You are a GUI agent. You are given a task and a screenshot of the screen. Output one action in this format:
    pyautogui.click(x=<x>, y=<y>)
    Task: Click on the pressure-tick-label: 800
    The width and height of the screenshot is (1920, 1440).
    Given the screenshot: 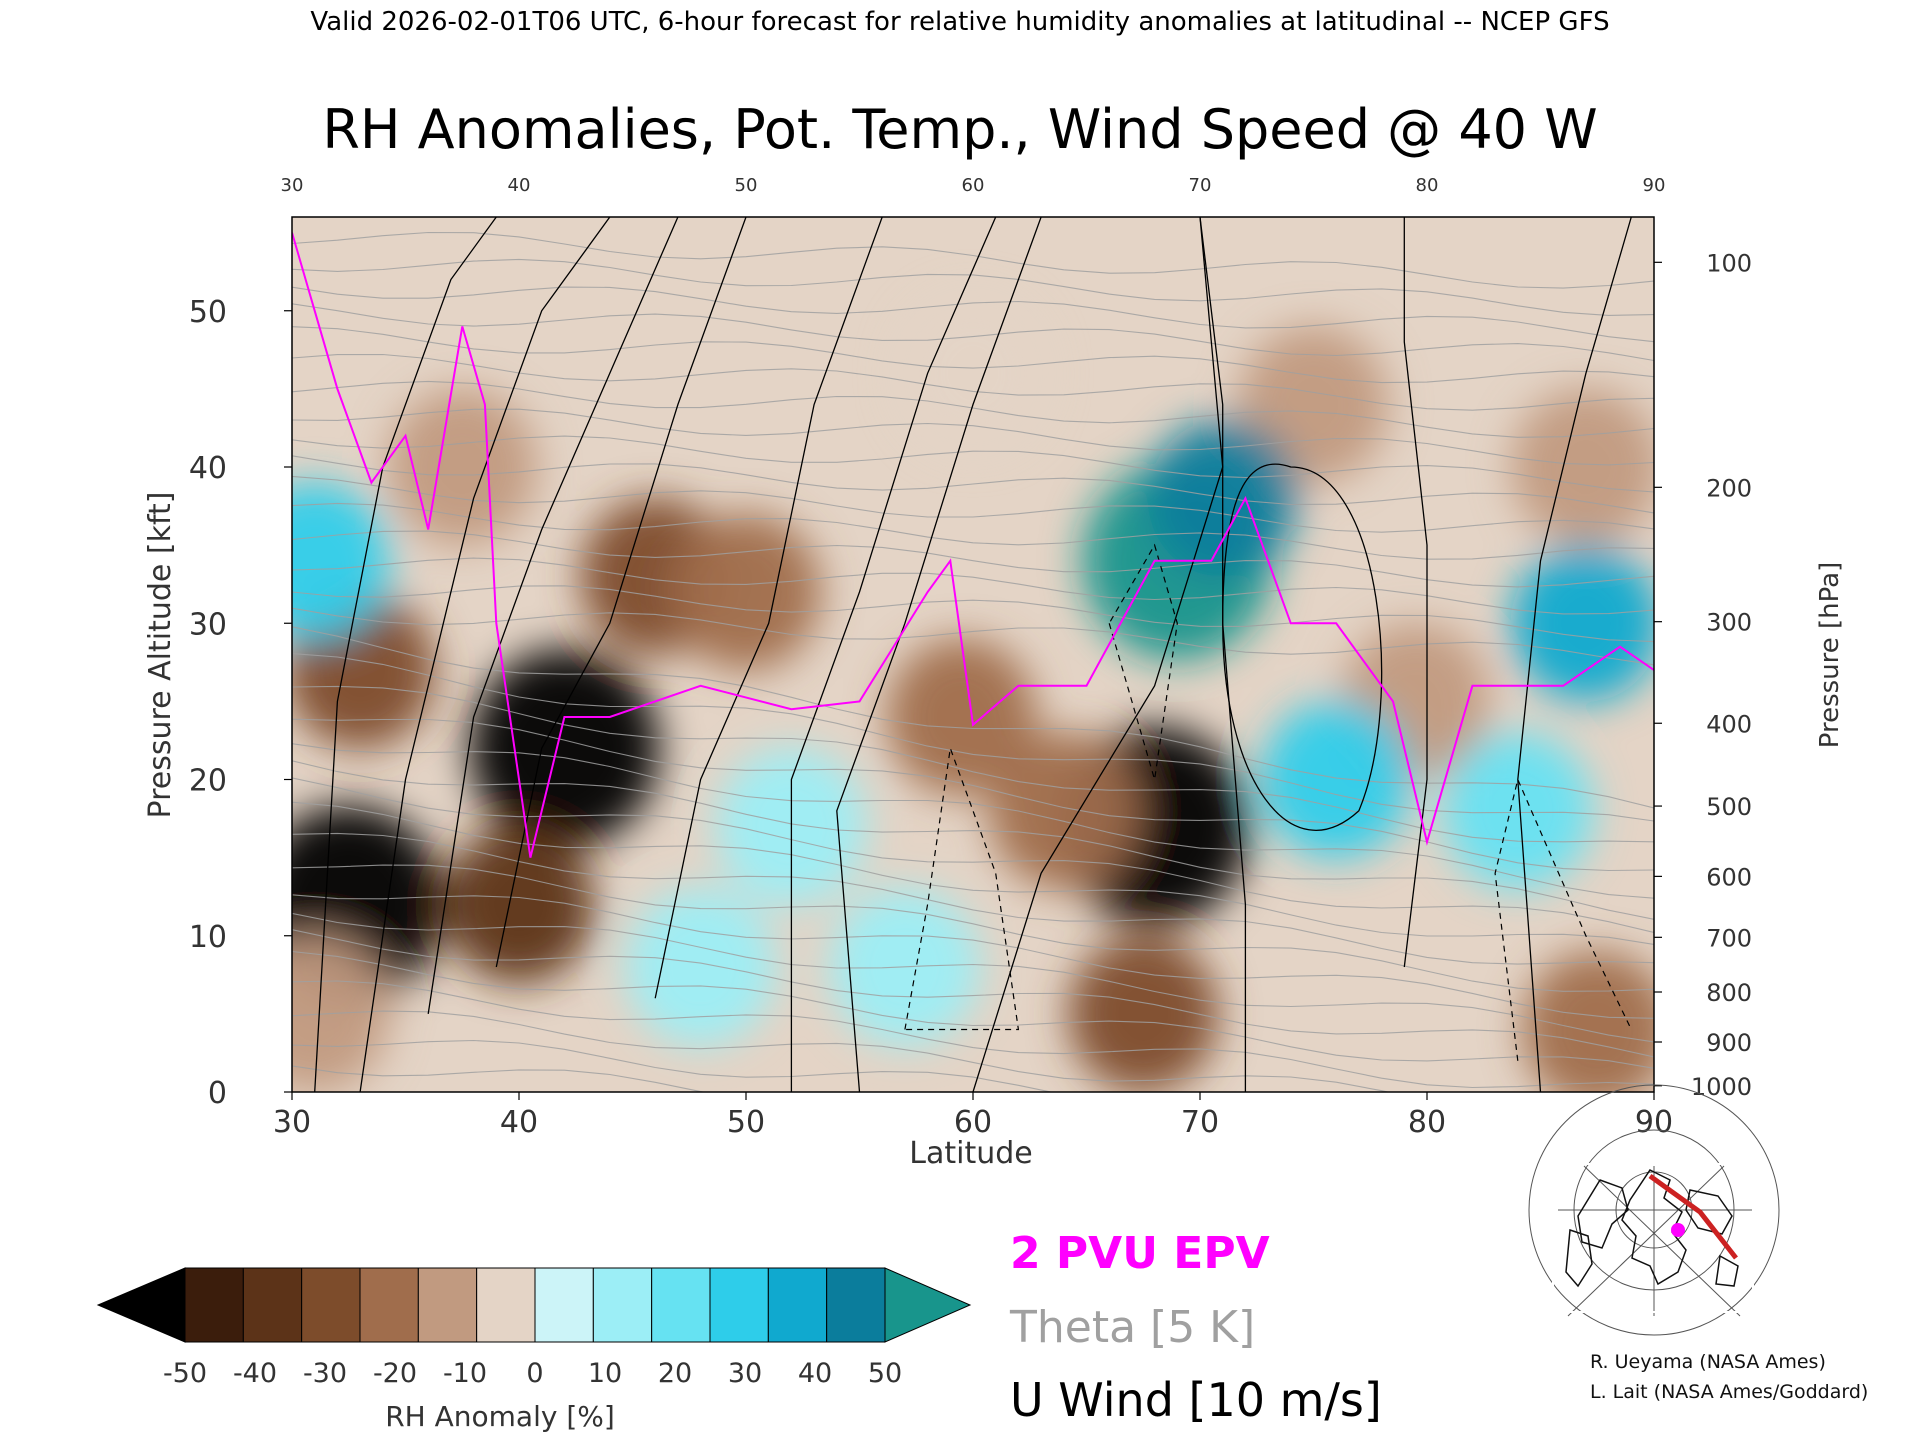 What is the action you would take?
    pyautogui.click(x=1729, y=993)
    